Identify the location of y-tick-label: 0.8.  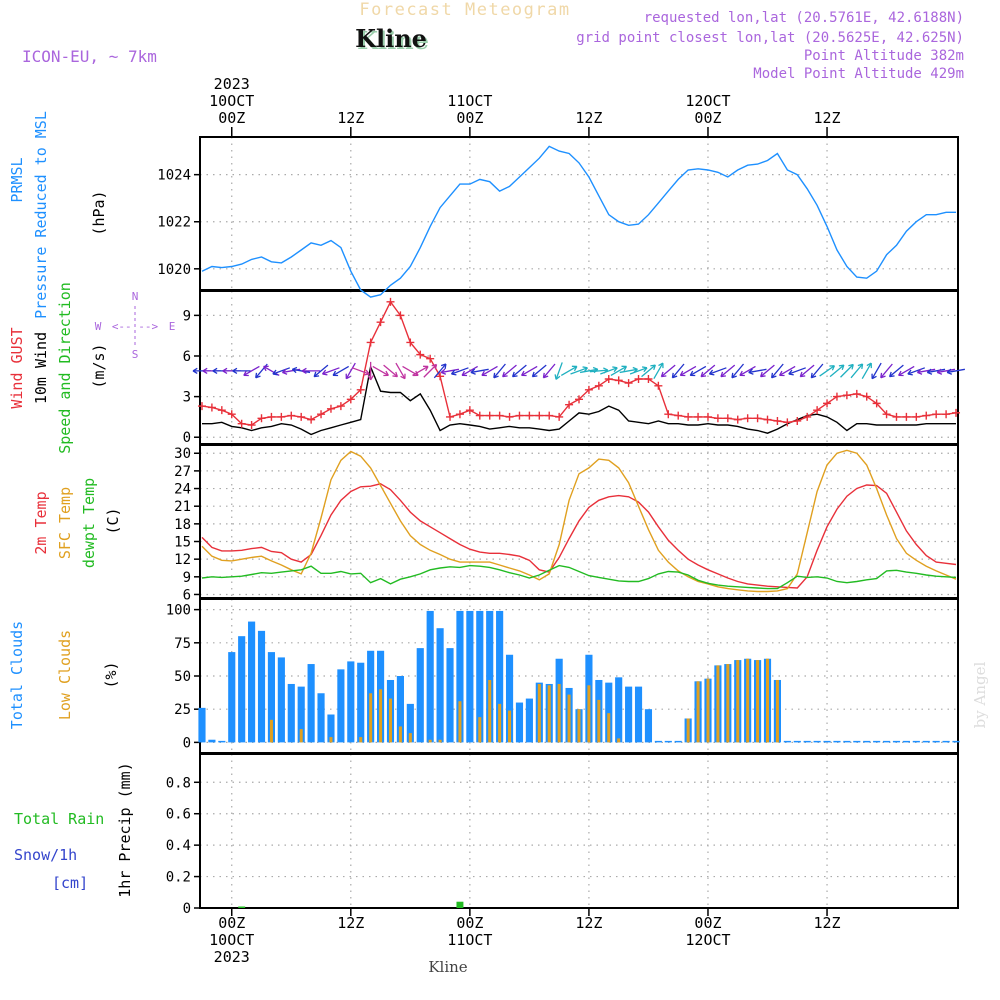
(178, 783).